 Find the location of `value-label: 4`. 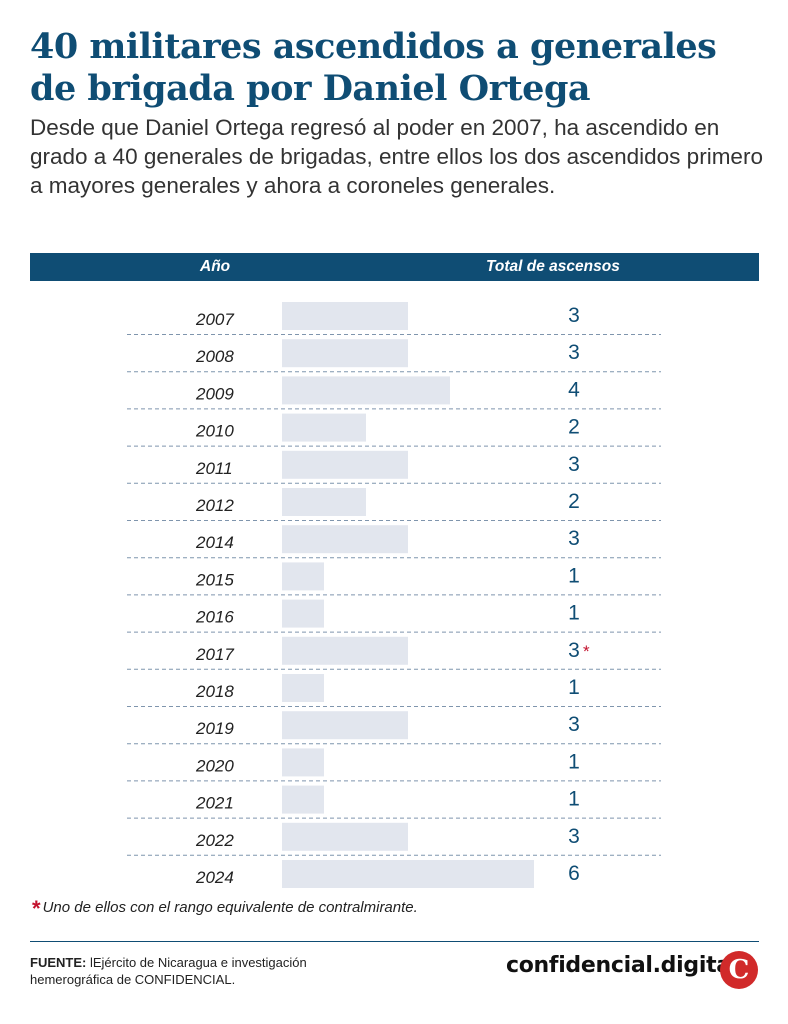

value-label: 4 is located at coordinates (574, 389).